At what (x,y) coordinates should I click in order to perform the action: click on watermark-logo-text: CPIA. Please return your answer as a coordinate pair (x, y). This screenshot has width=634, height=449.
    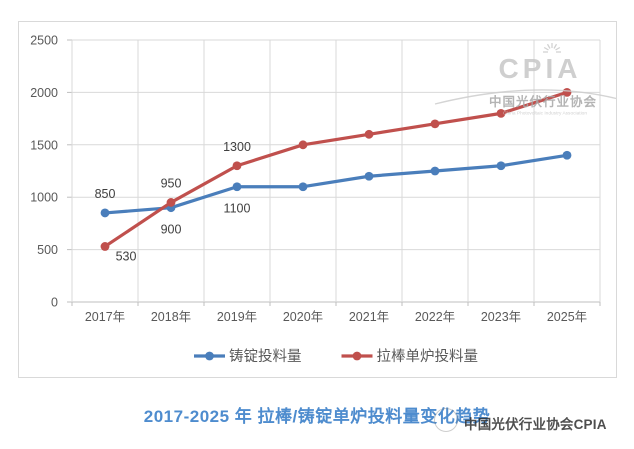
    Looking at the image, I should click on (540, 68).